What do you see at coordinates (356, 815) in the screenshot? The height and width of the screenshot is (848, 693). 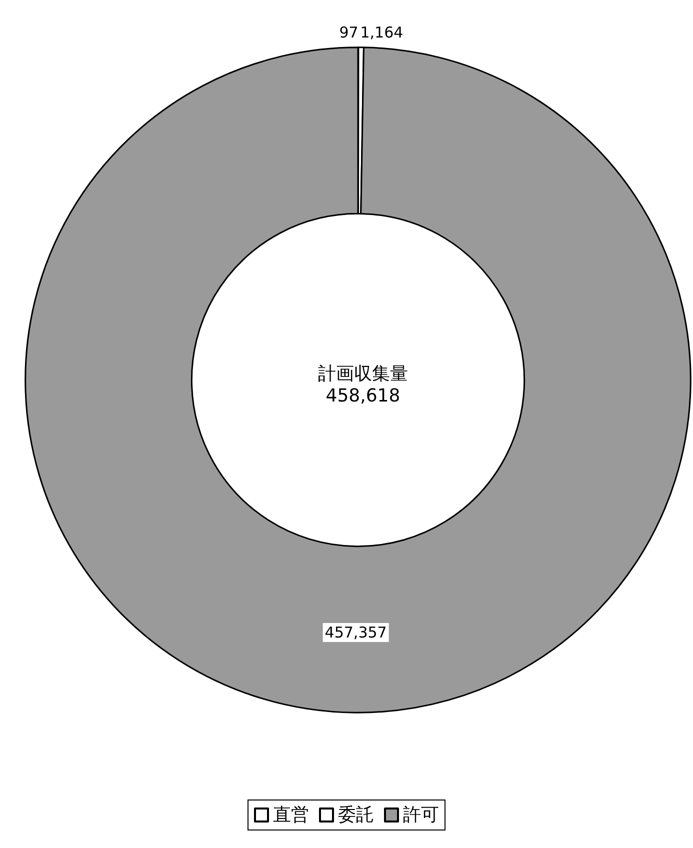 I see `legend-label: 委託` at bounding box center [356, 815].